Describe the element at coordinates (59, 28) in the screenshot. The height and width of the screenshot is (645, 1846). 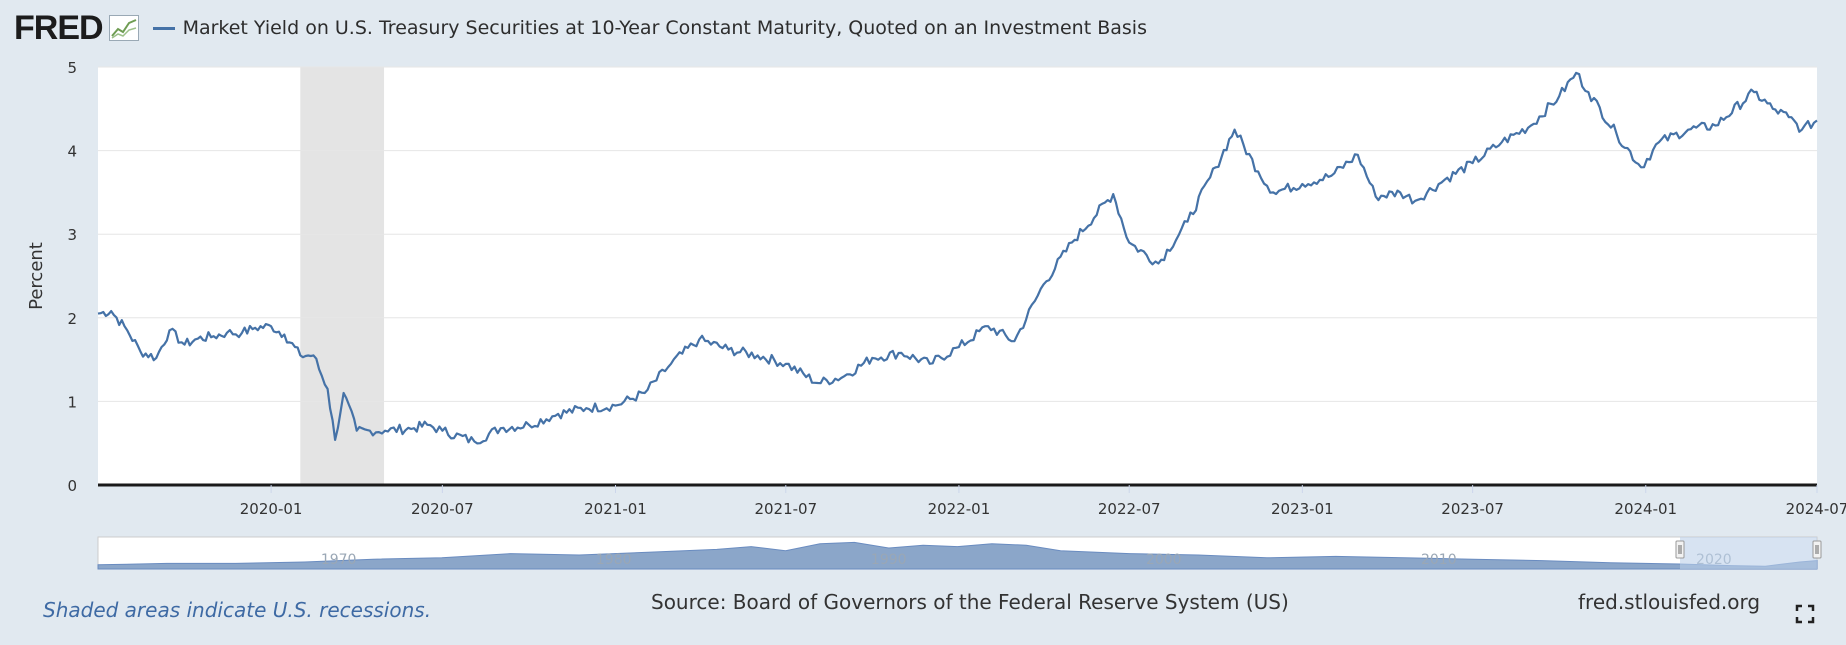
I see `fred-logo: FRED` at that location.